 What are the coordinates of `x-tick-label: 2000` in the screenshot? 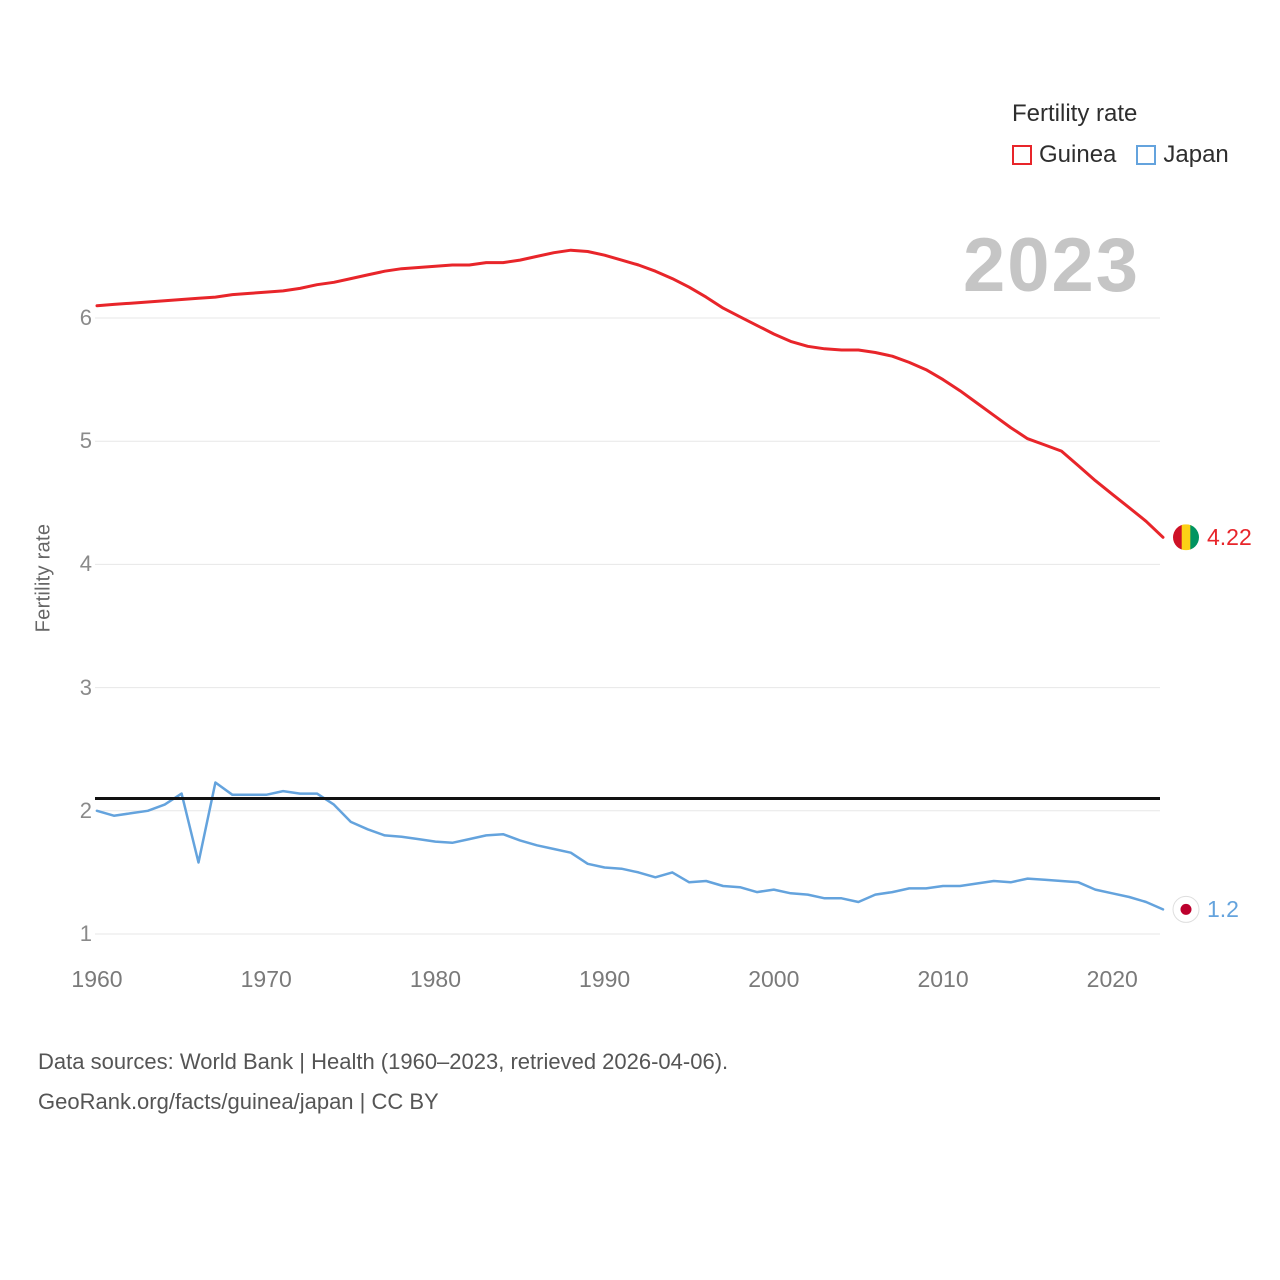 It's located at (774, 979).